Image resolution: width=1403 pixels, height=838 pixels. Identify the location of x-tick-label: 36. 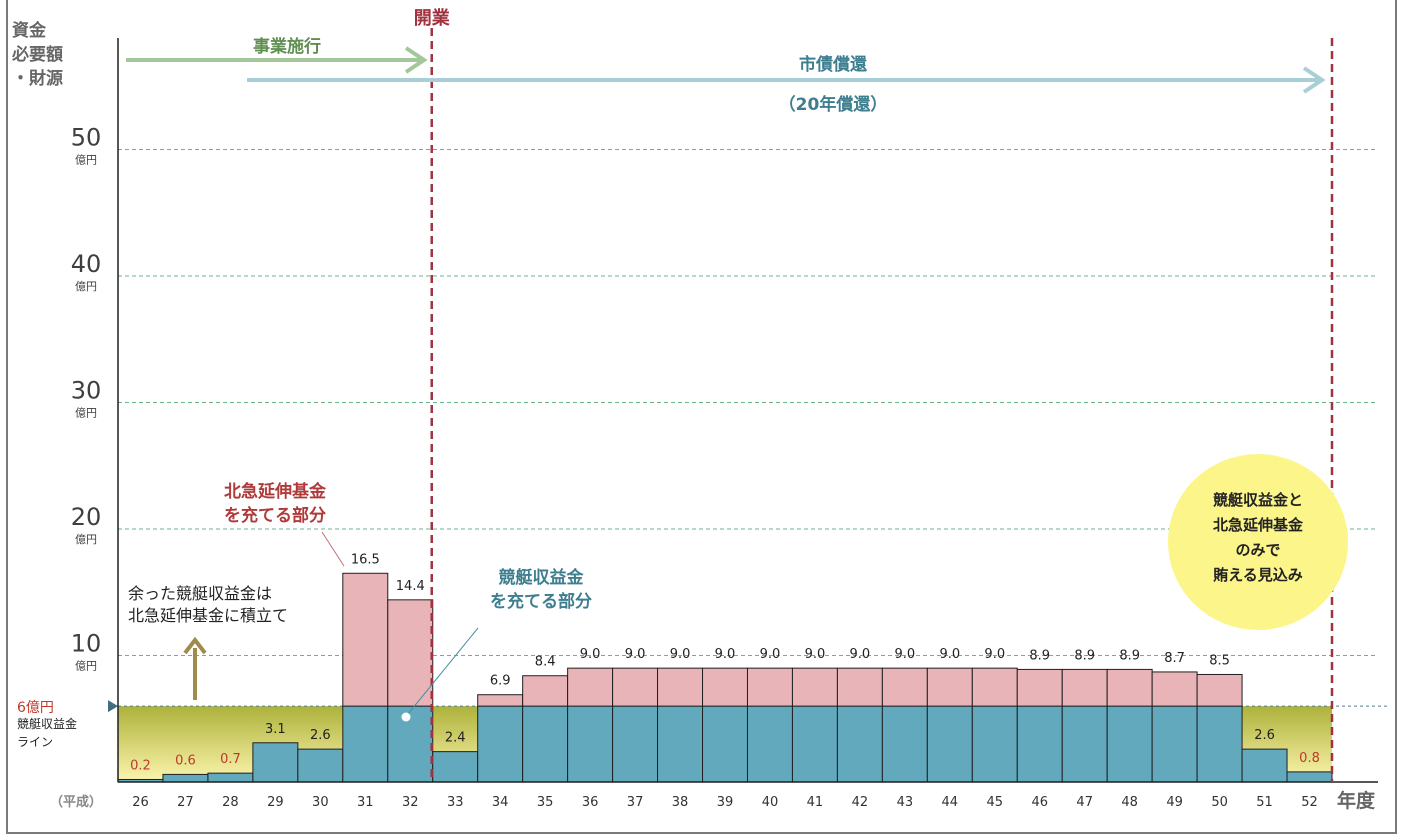
(590, 802).